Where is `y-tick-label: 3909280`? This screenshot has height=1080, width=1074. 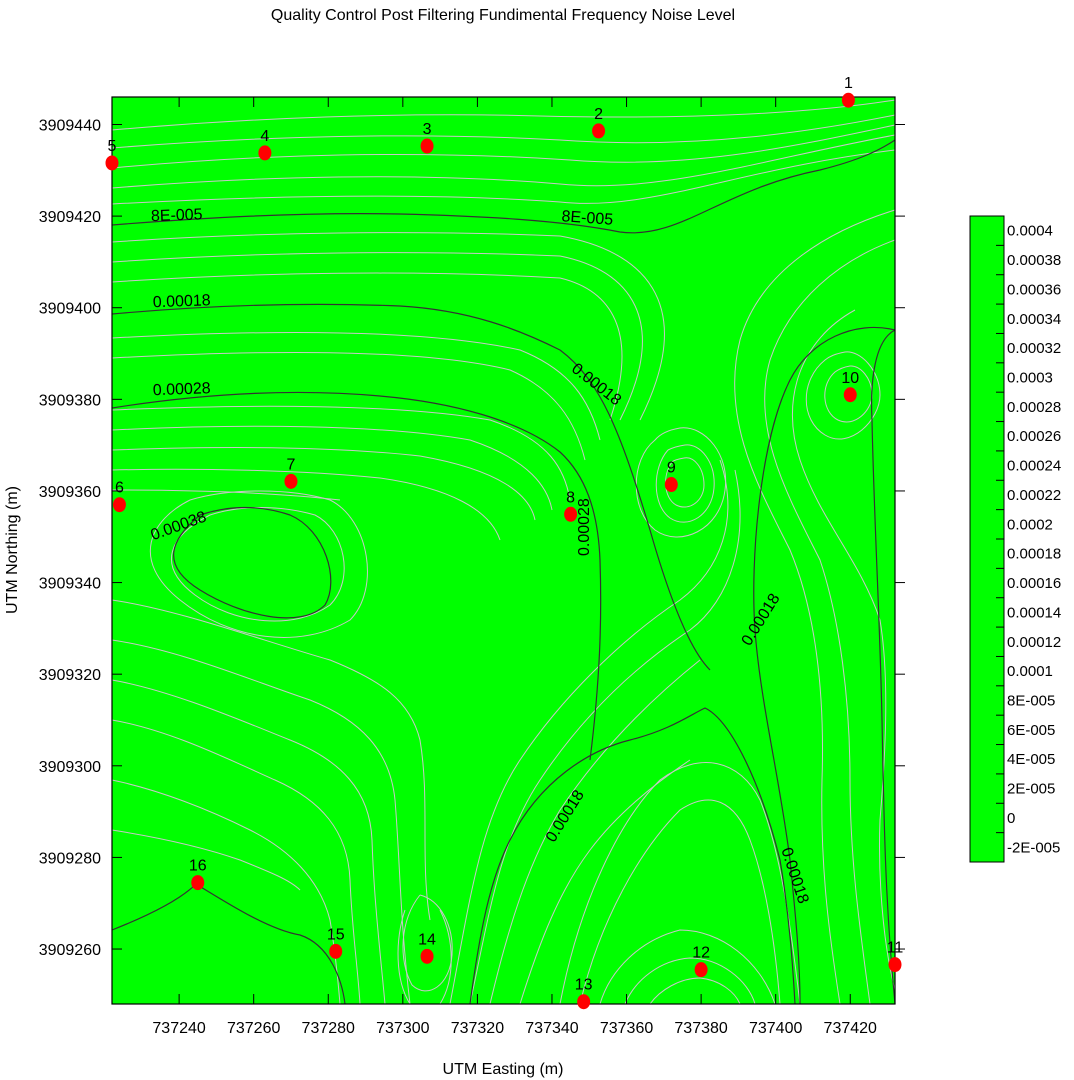
y-tick-label: 3909280 is located at coordinates (70, 858).